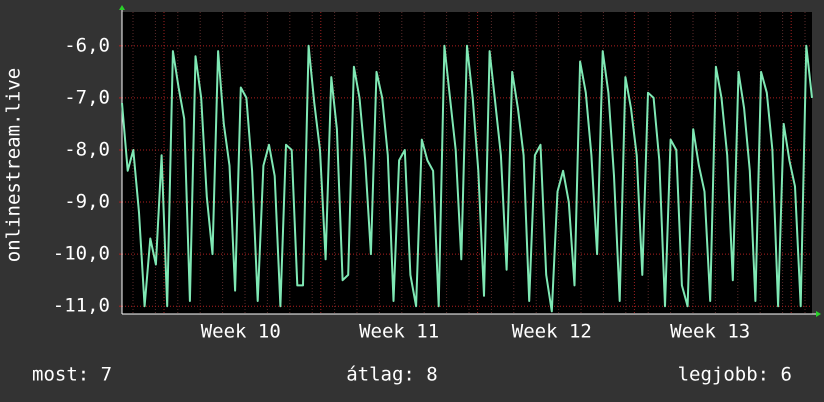  Describe the element at coordinates (735, 375) in the screenshot. I see `footer-best: legjobb: 6` at that location.